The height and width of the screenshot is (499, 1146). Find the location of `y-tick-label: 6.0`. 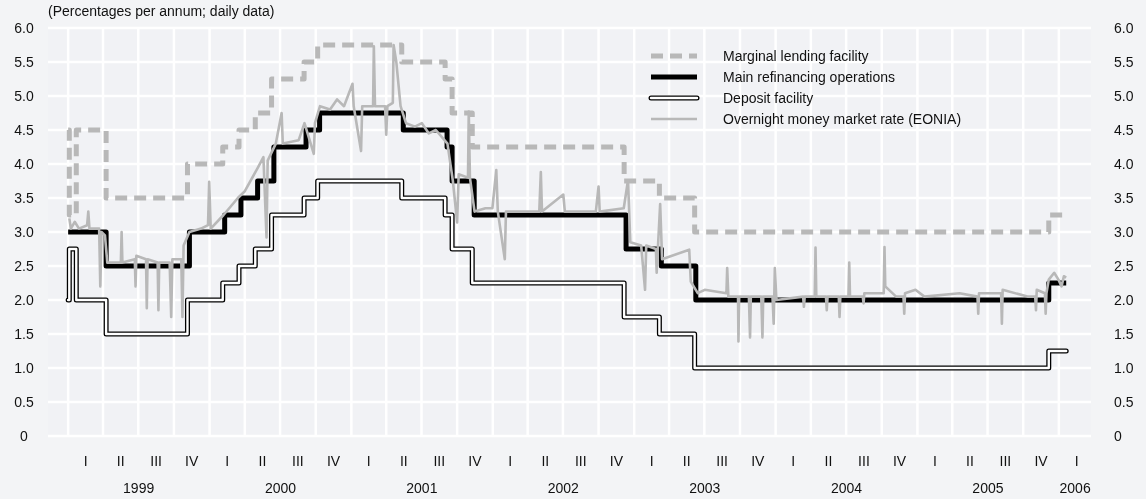

y-tick-label: 6.0 is located at coordinates (24, 27).